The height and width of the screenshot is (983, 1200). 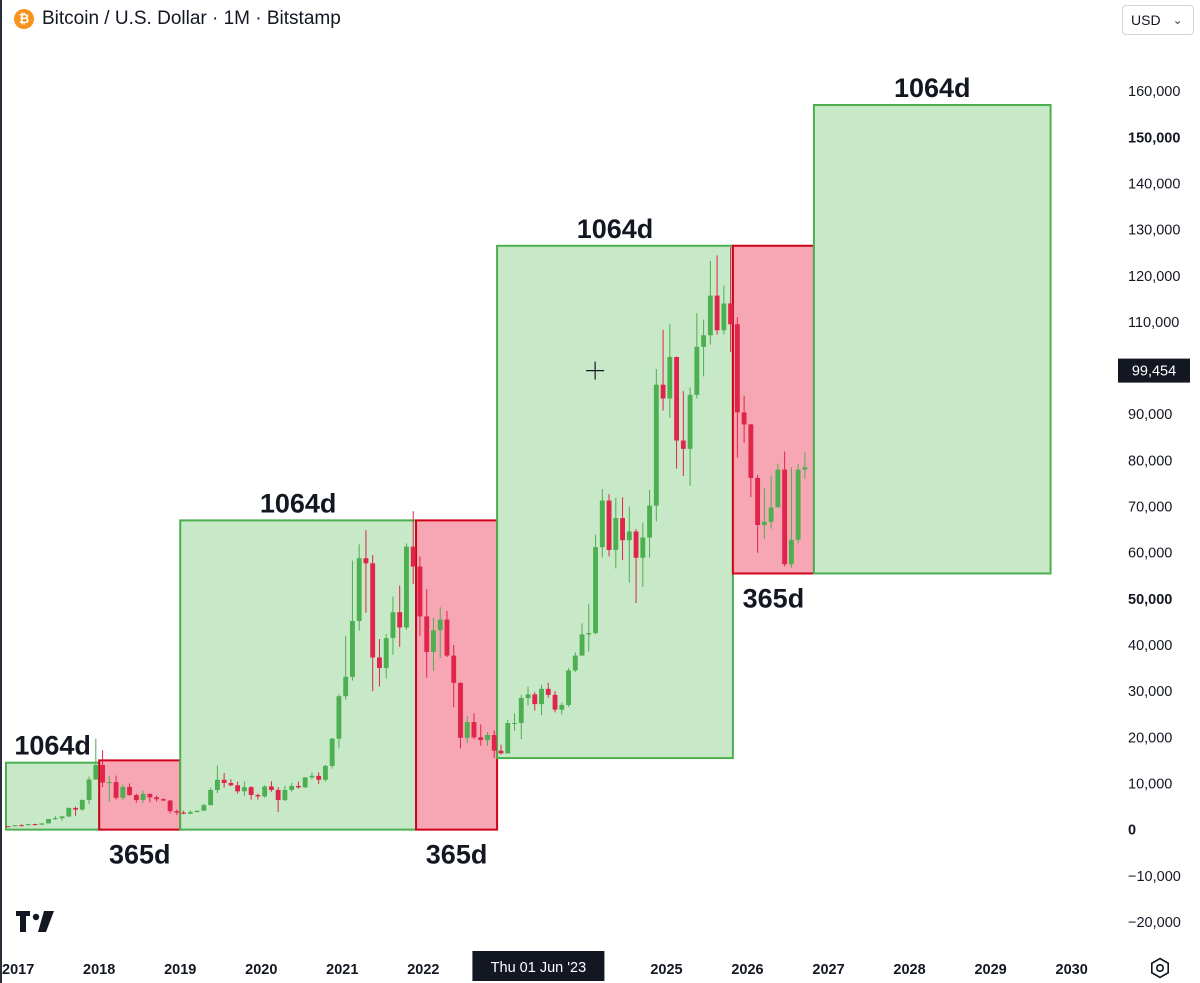 I want to click on window-left-edge, so click(x=1, y=491).